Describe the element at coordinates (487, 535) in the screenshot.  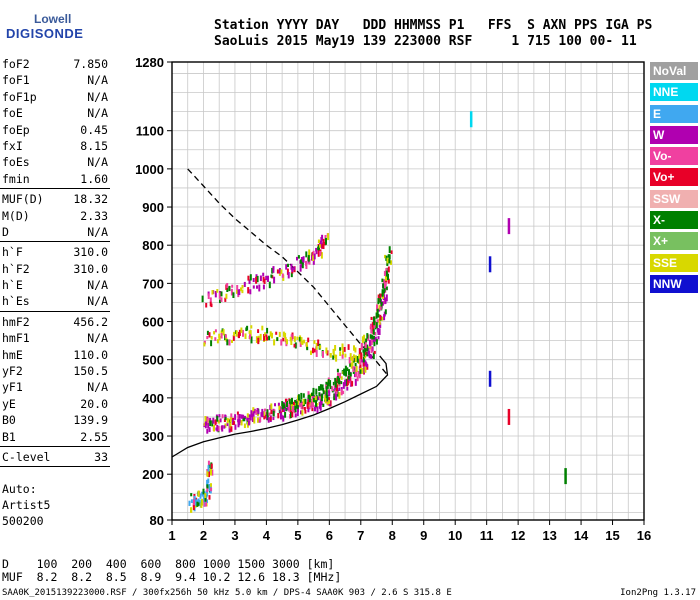
I see `x-tick-label: 11` at that location.